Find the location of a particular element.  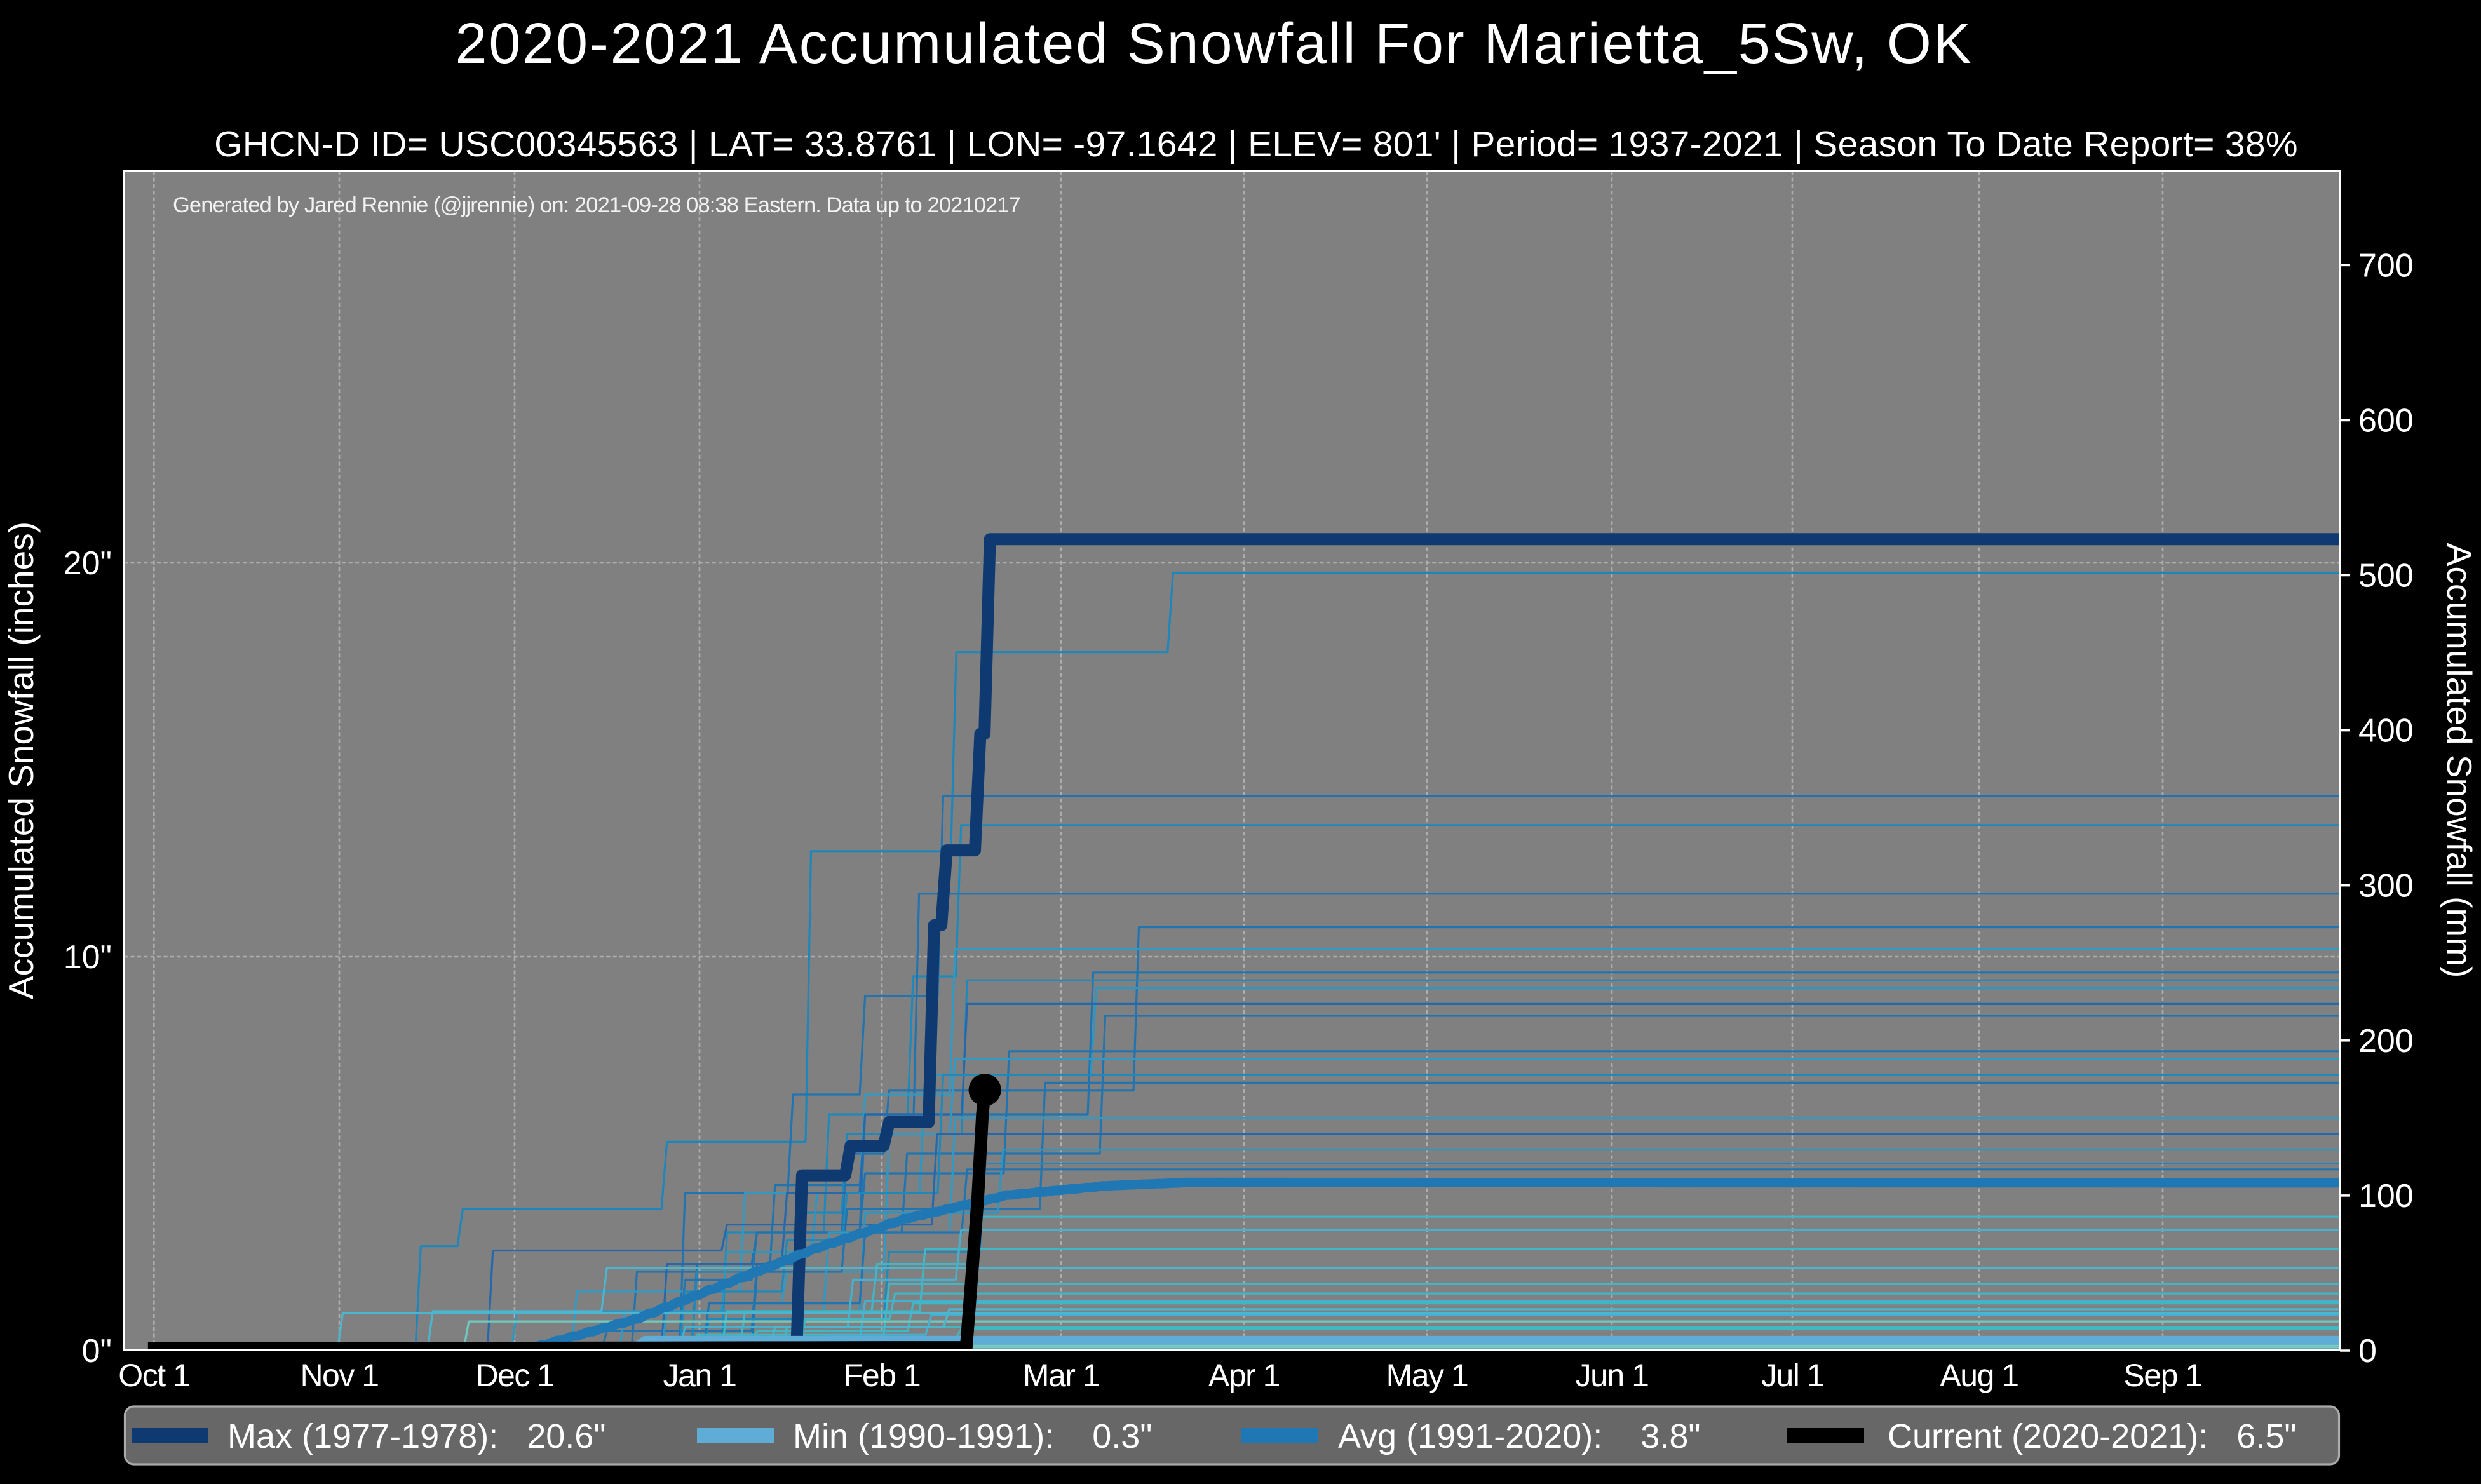

svg-text: Jul 1 is located at coordinates (1792, 1375).